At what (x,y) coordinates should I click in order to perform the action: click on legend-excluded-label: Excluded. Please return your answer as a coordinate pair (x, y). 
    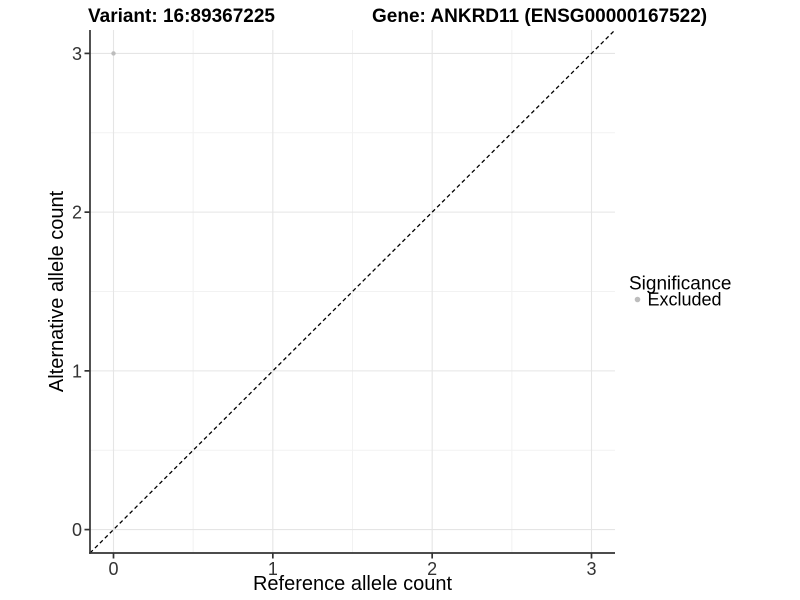
    Looking at the image, I should click on (685, 300).